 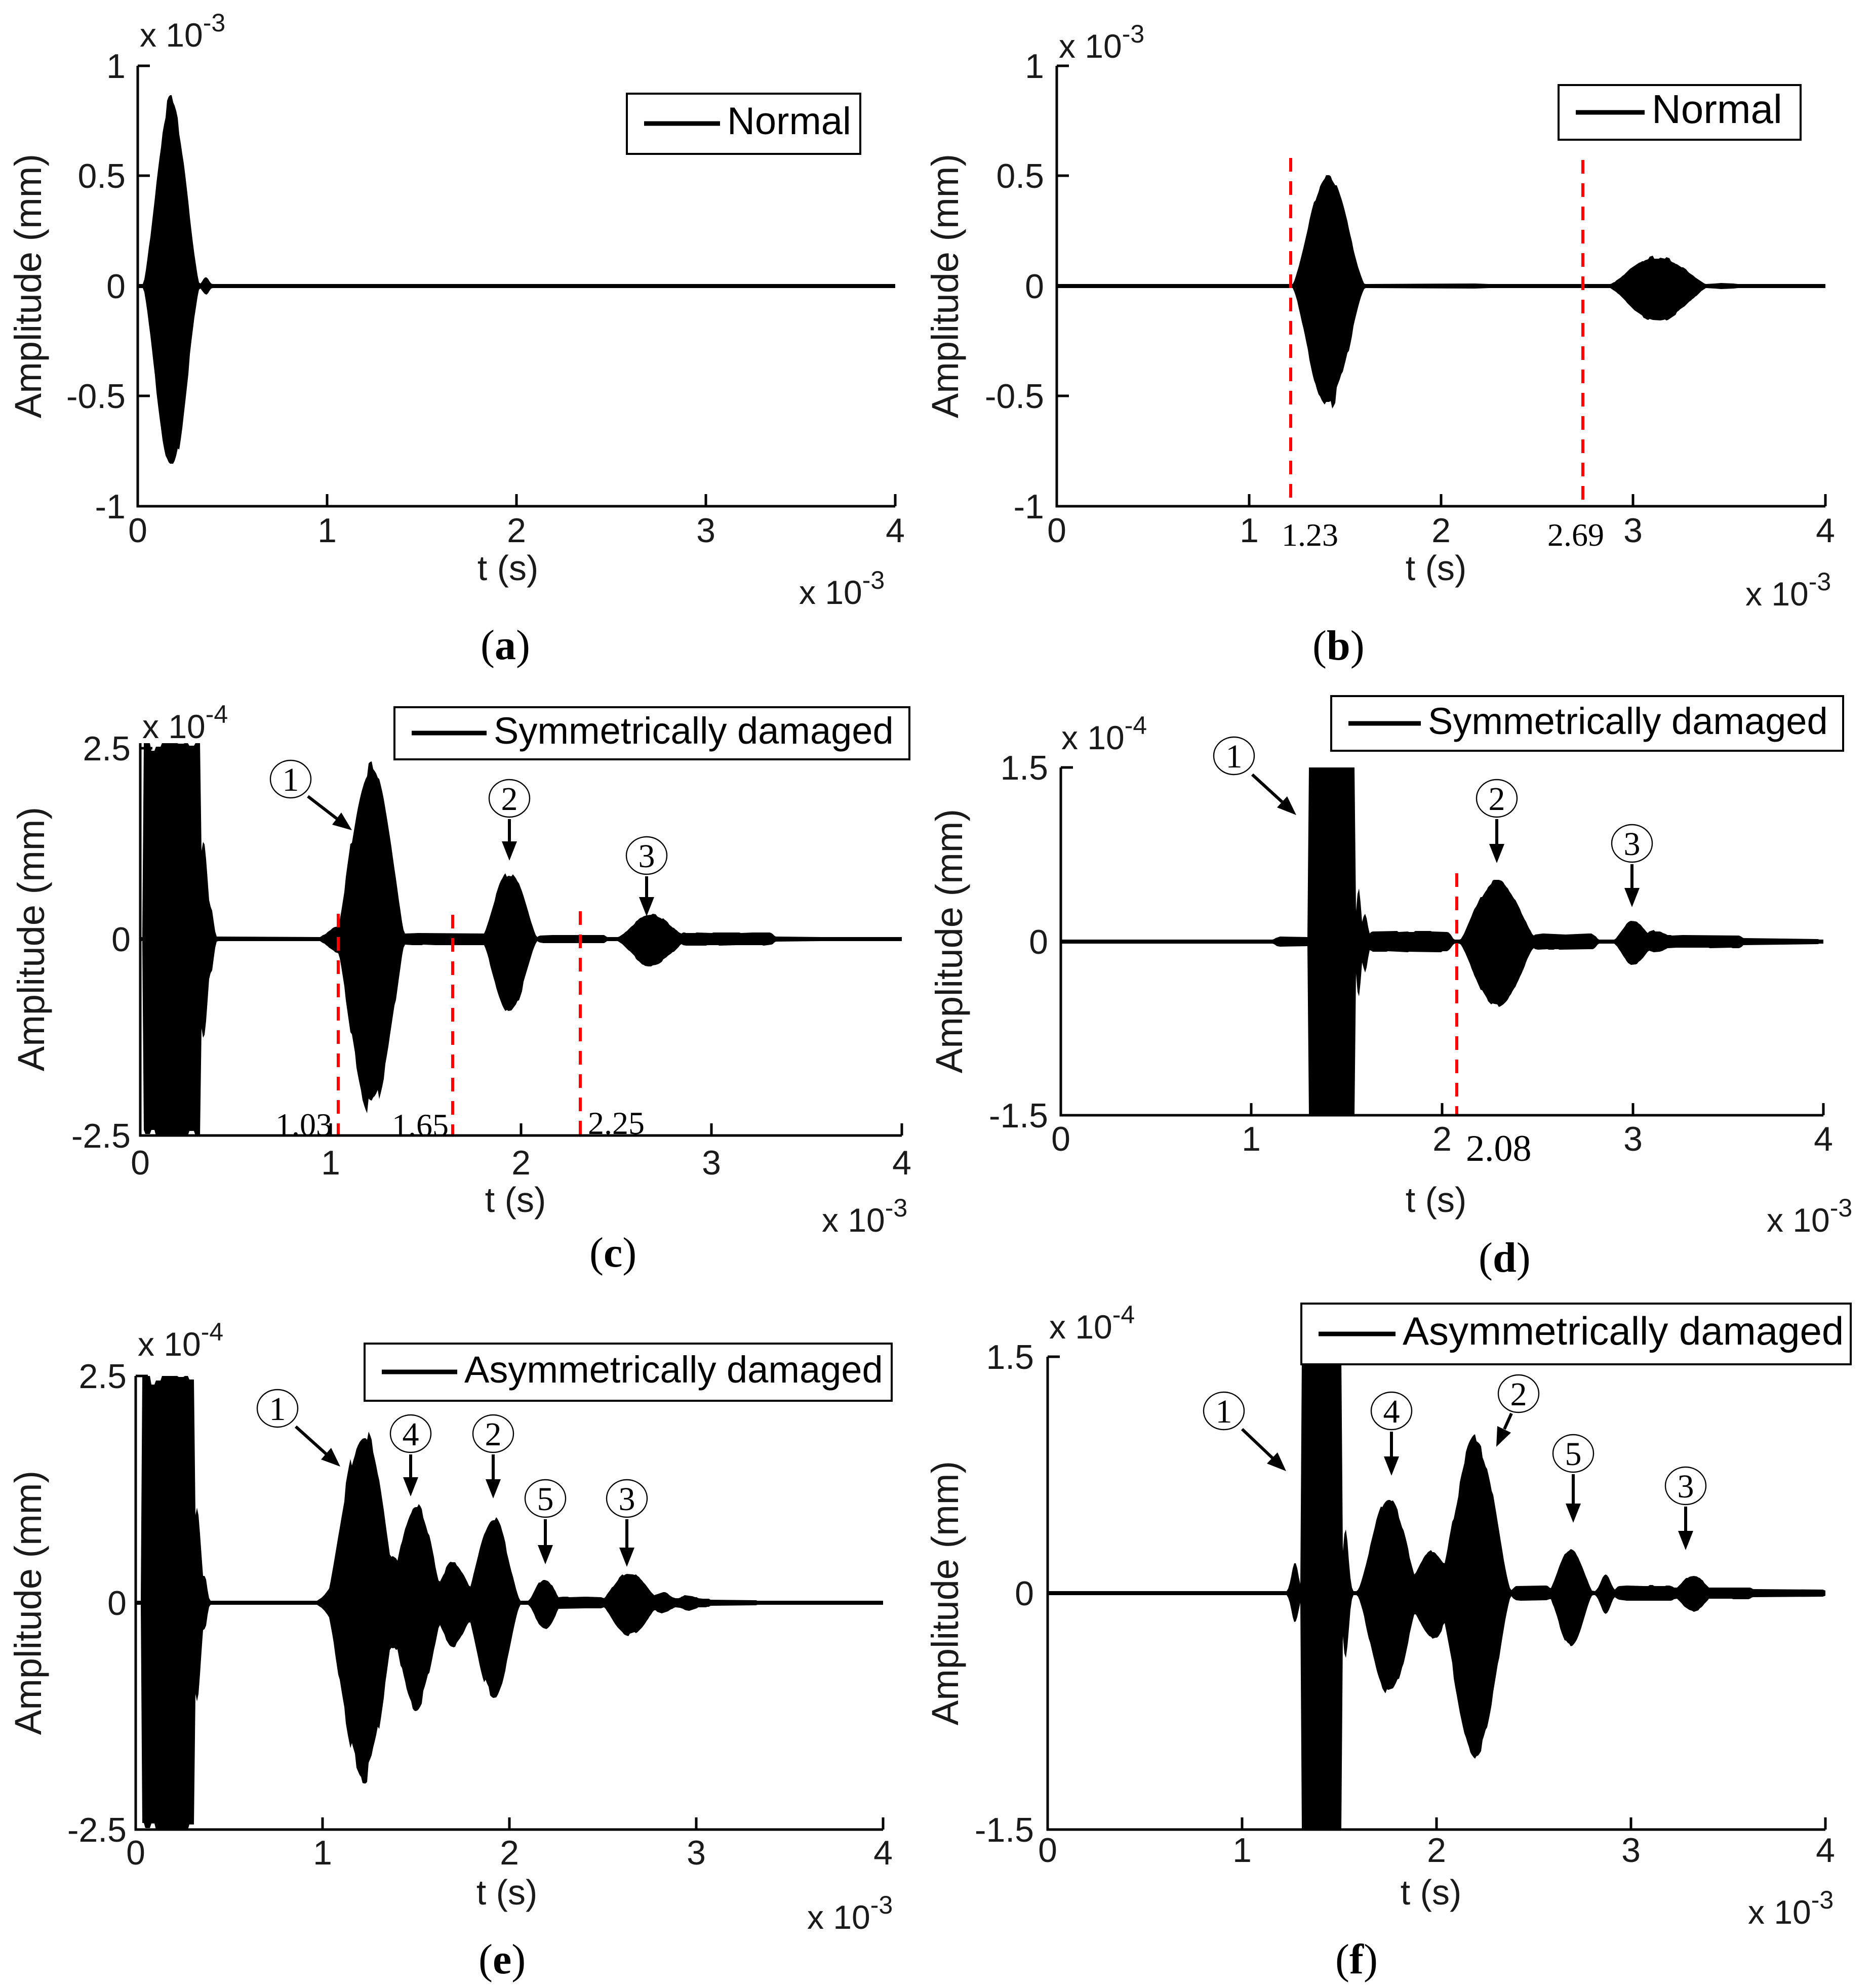 What do you see at coordinates (616, 1123) in the screenshot?
I see `svg-text: 2.25` at bounding box center [616, 1123].